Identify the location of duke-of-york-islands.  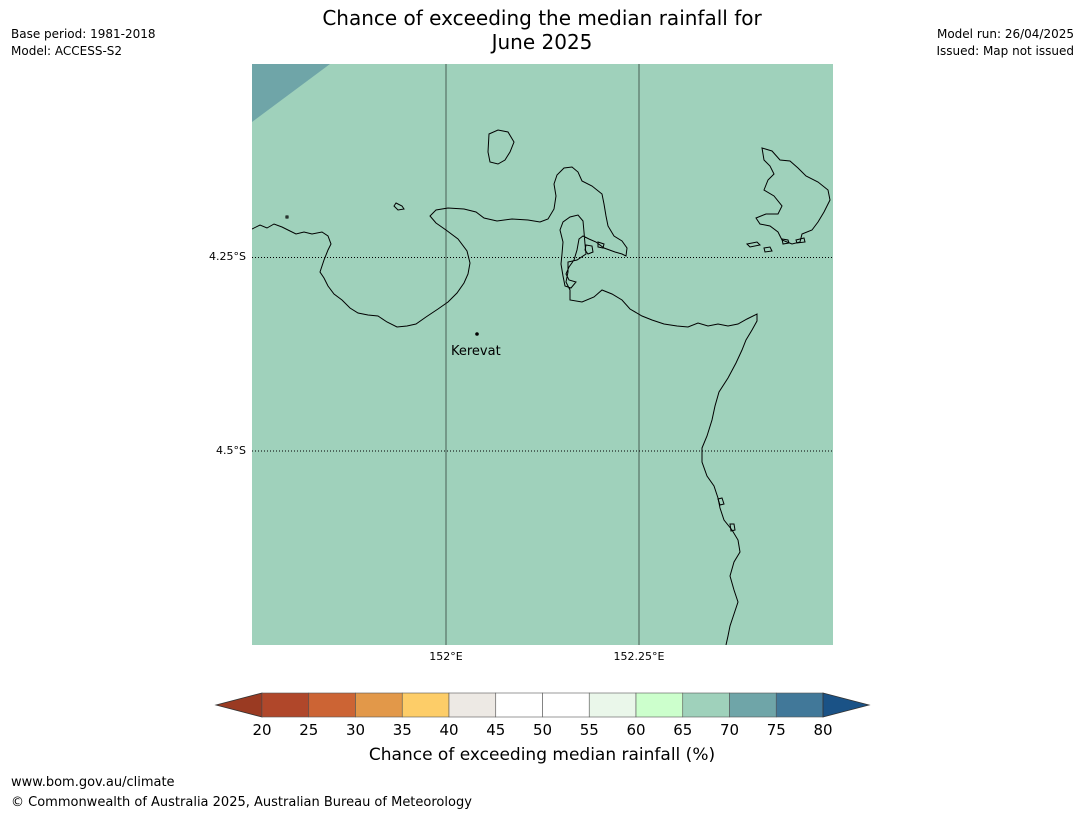
(793, 196).